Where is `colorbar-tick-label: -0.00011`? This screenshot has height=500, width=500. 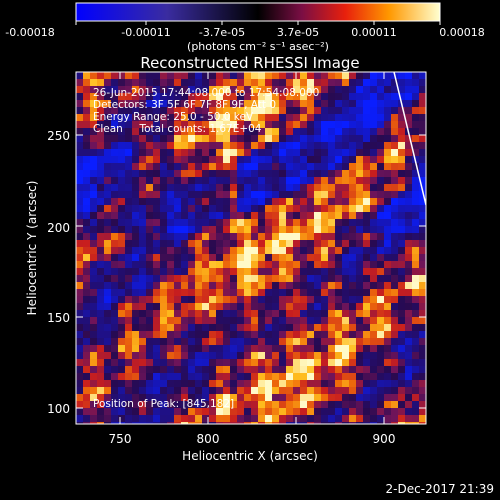
colorbar-tick-label: -0.00011 is located at coordinates (145, 32).